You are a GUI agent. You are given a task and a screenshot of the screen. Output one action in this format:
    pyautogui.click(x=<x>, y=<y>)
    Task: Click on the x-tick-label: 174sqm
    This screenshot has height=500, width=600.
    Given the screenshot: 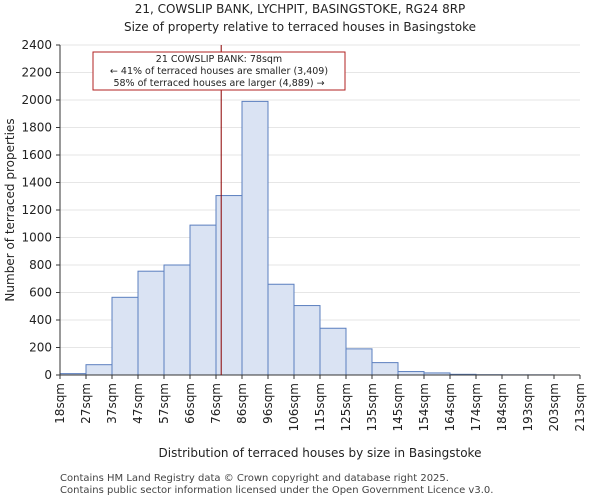 What is the action you would take?
    pyautogui.click(x=476, y=407)
    